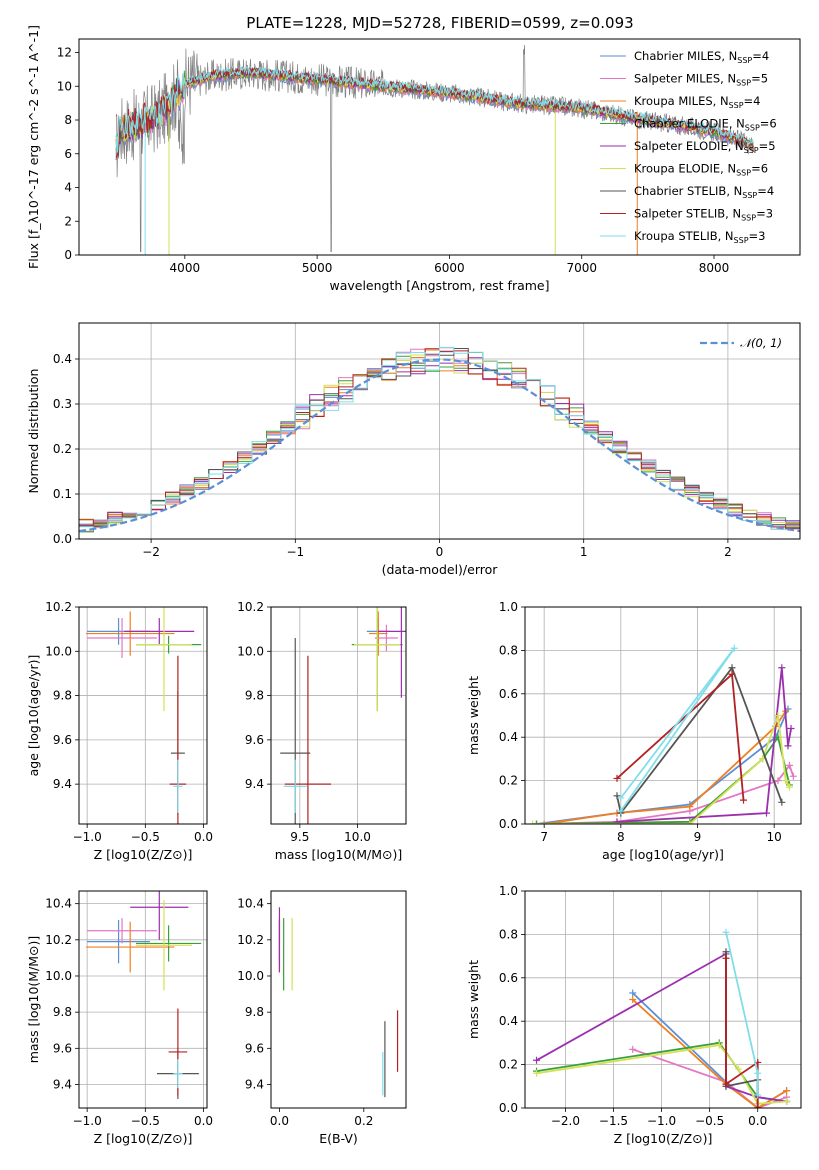  I want to click on legend-entry: Salpeter ELODIE, NSSP=5, so click(705, 147).